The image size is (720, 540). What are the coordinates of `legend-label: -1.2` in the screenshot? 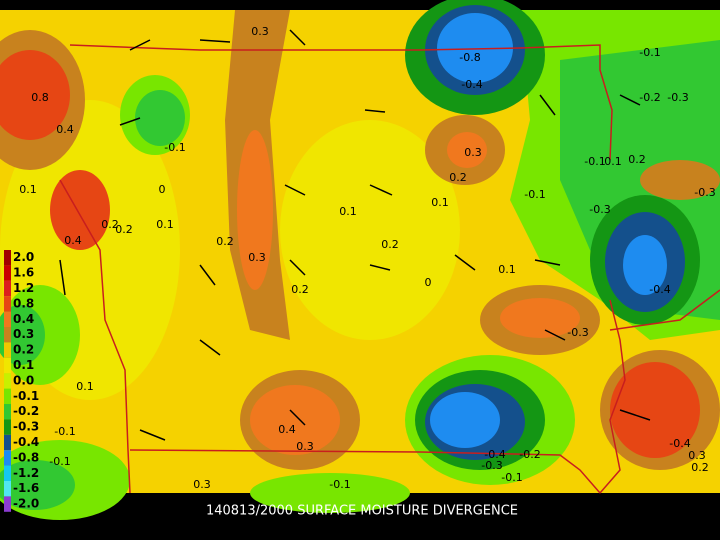 It's located at (26, 473).